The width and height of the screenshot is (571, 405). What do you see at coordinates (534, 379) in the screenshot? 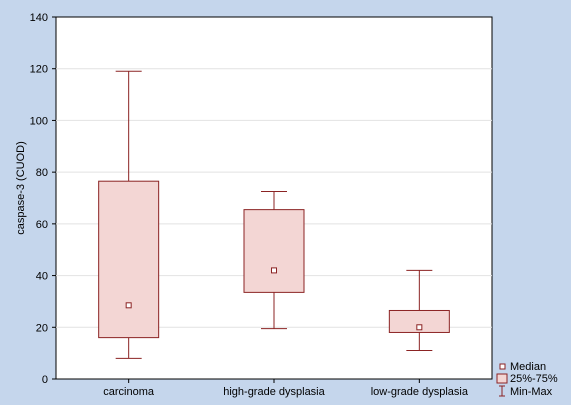
I see `legend-iqr-label: 25%-75%` at bounding box center [534, 379].